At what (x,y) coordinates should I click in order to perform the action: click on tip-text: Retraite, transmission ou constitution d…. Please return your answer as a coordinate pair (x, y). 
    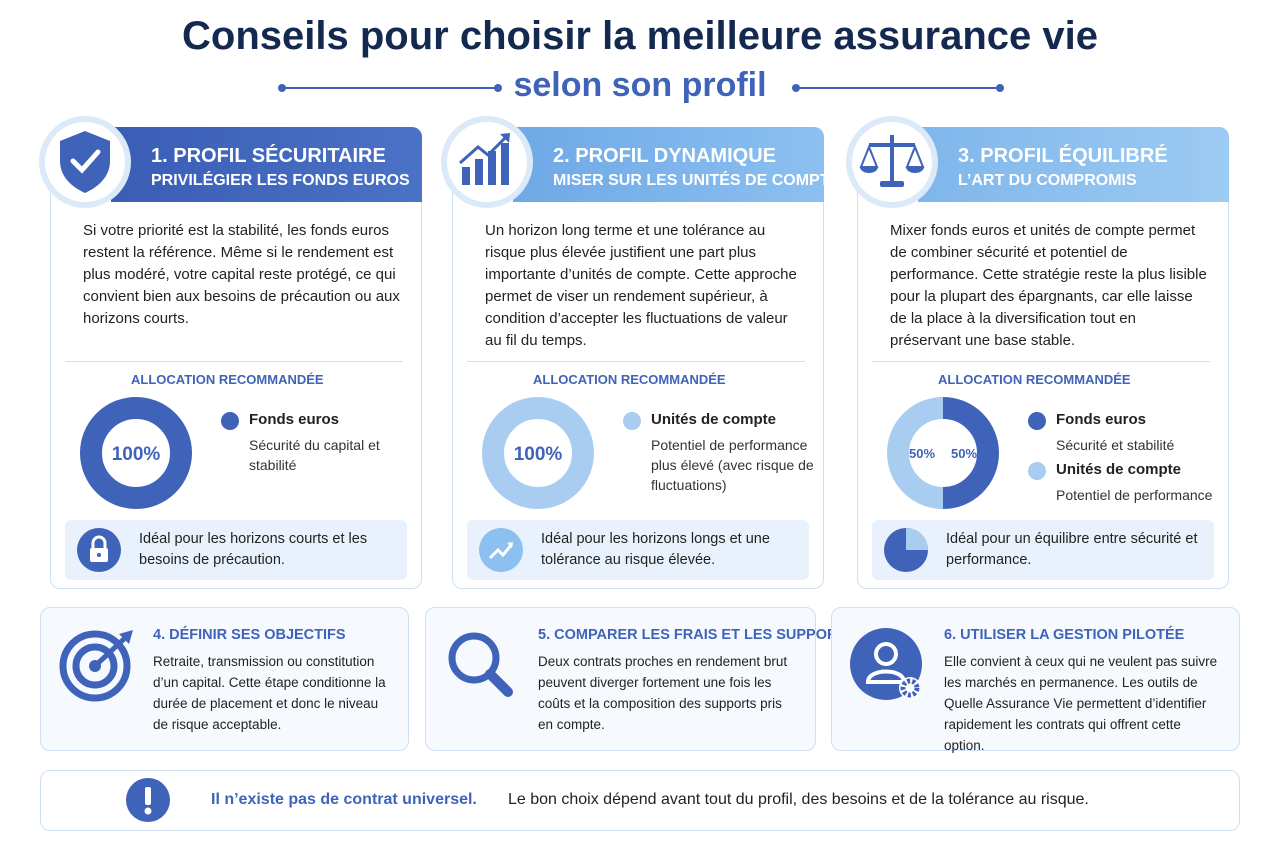
    Looking at the image, I should click on (269, 693).